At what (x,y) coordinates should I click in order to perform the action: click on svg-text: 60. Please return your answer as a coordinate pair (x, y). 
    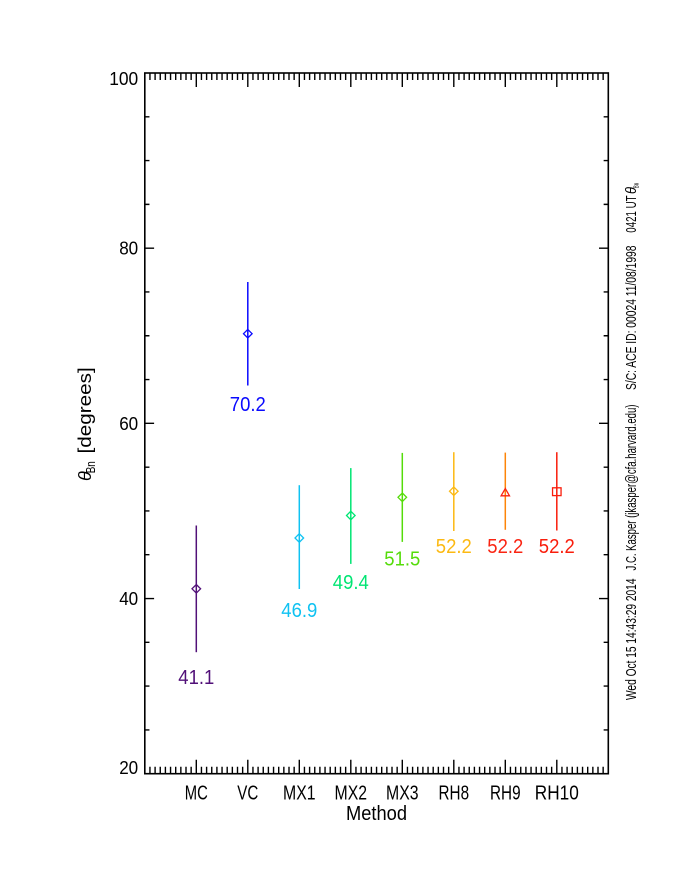
    Looking at the image, I should click on (128, 424).